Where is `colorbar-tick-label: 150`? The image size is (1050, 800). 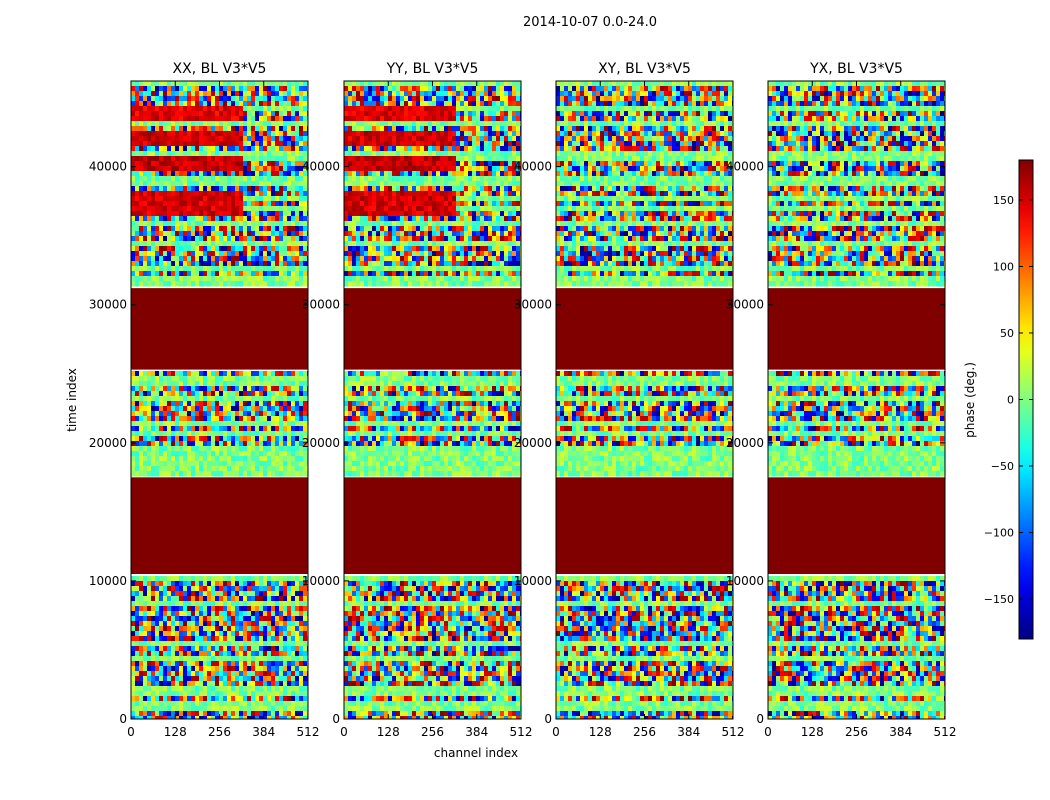 colorbar-tick-label: 150 is located at coordinates (1003, 200).